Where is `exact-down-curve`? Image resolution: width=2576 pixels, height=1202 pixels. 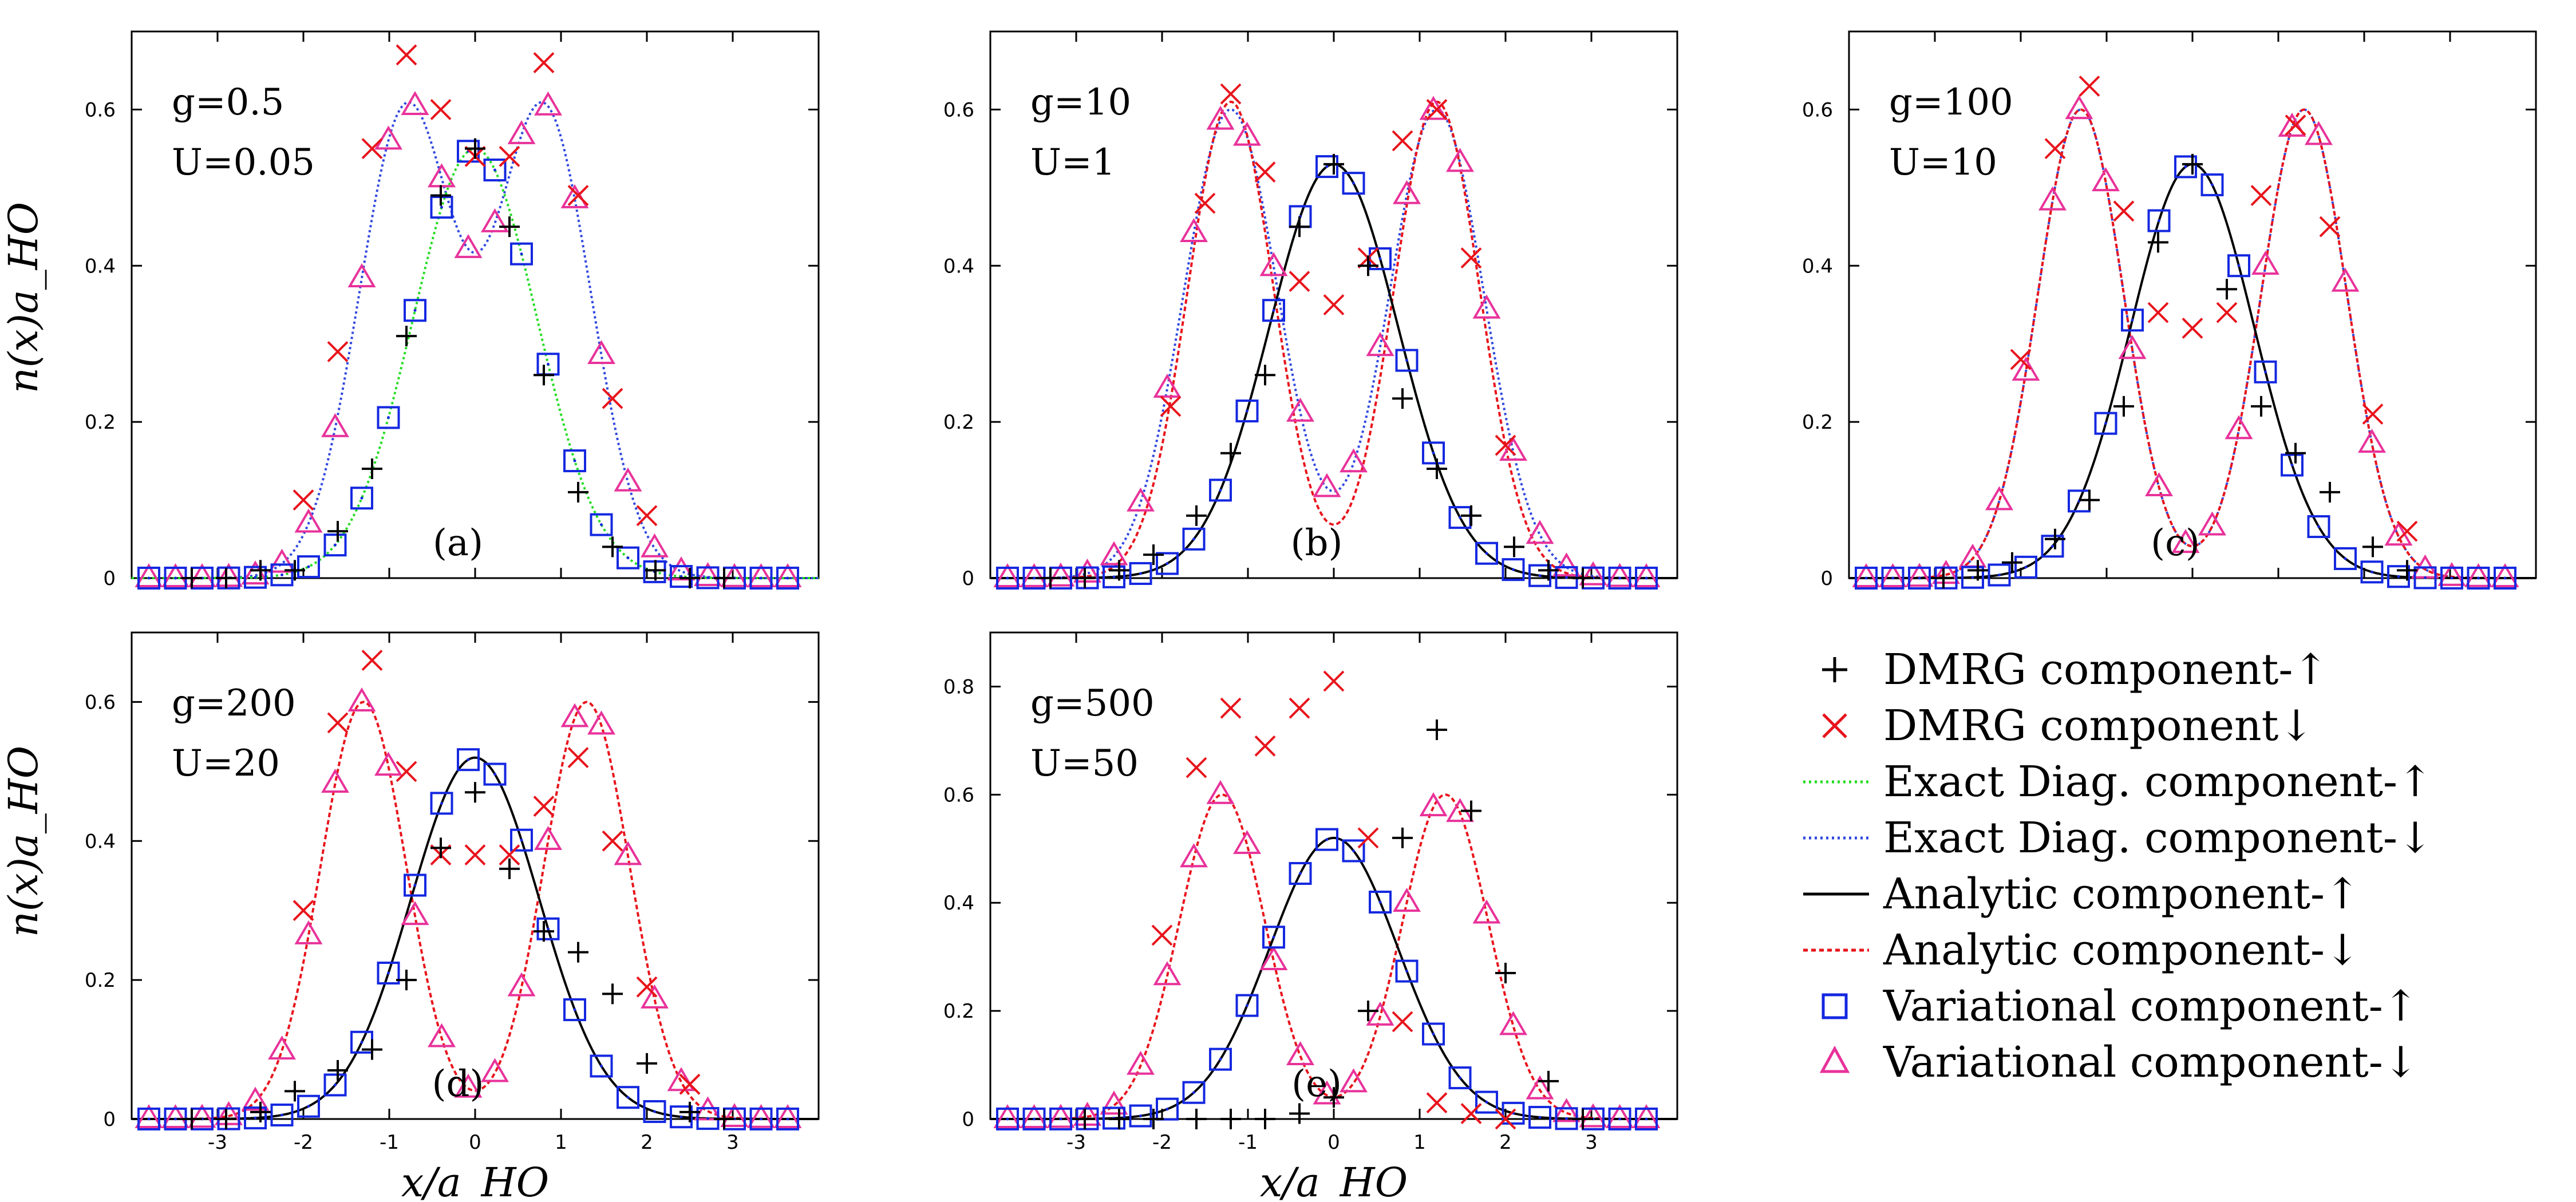
exact-down-curve is located at coordinates (1333, 343).